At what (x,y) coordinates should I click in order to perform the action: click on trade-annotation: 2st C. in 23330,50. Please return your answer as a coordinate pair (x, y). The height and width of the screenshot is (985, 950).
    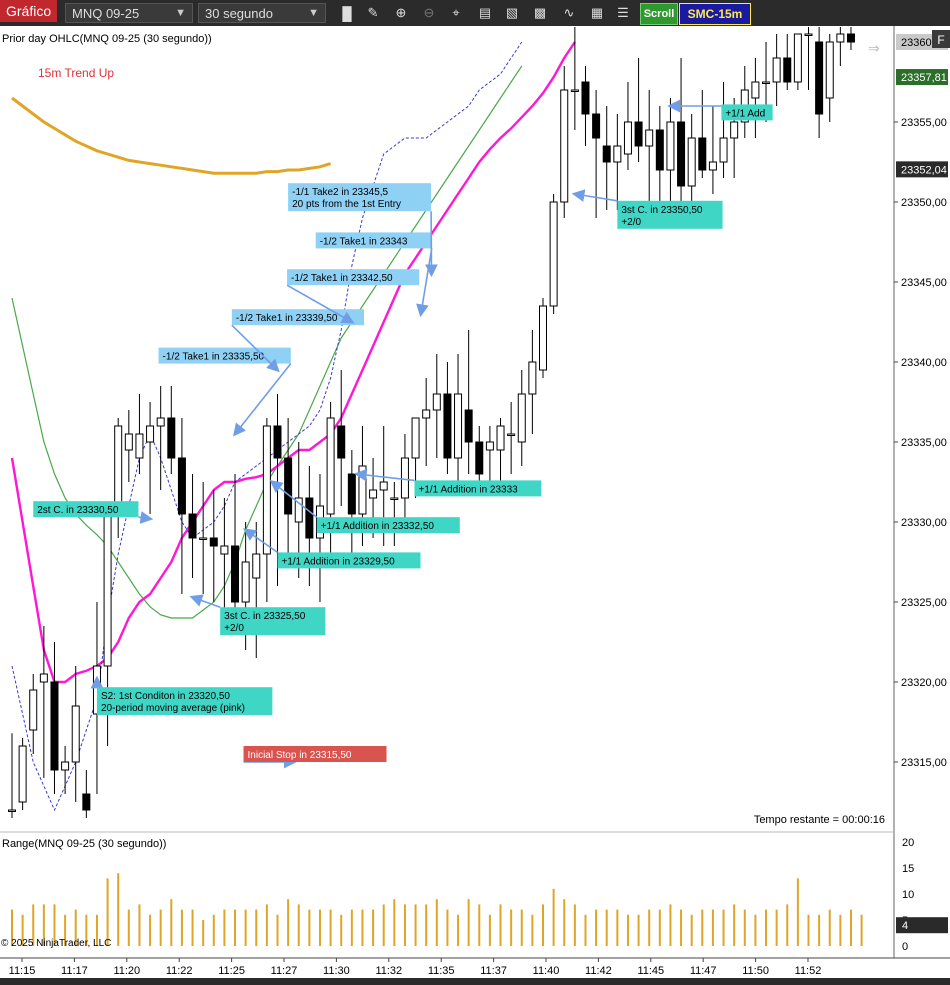
    Looking at the image, I should click on (93, 512).